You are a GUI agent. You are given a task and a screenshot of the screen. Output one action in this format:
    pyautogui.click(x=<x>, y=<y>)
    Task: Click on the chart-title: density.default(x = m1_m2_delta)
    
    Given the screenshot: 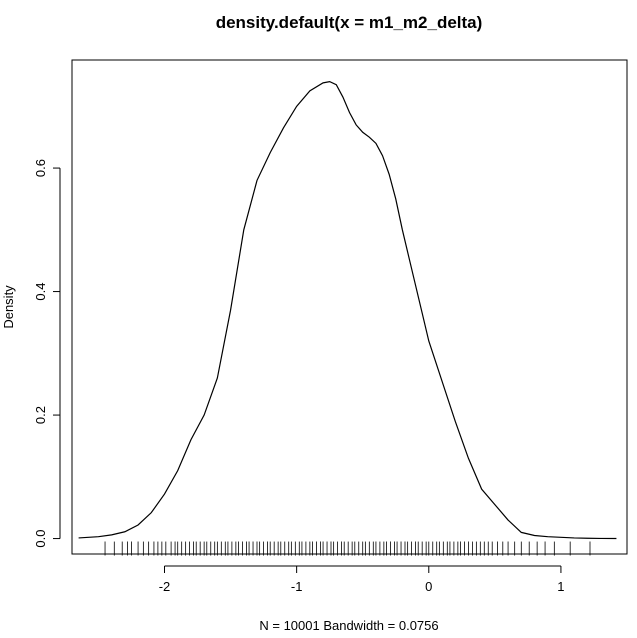 What is the action you would take?
    pyautogui.click(x=349, y=22)
    